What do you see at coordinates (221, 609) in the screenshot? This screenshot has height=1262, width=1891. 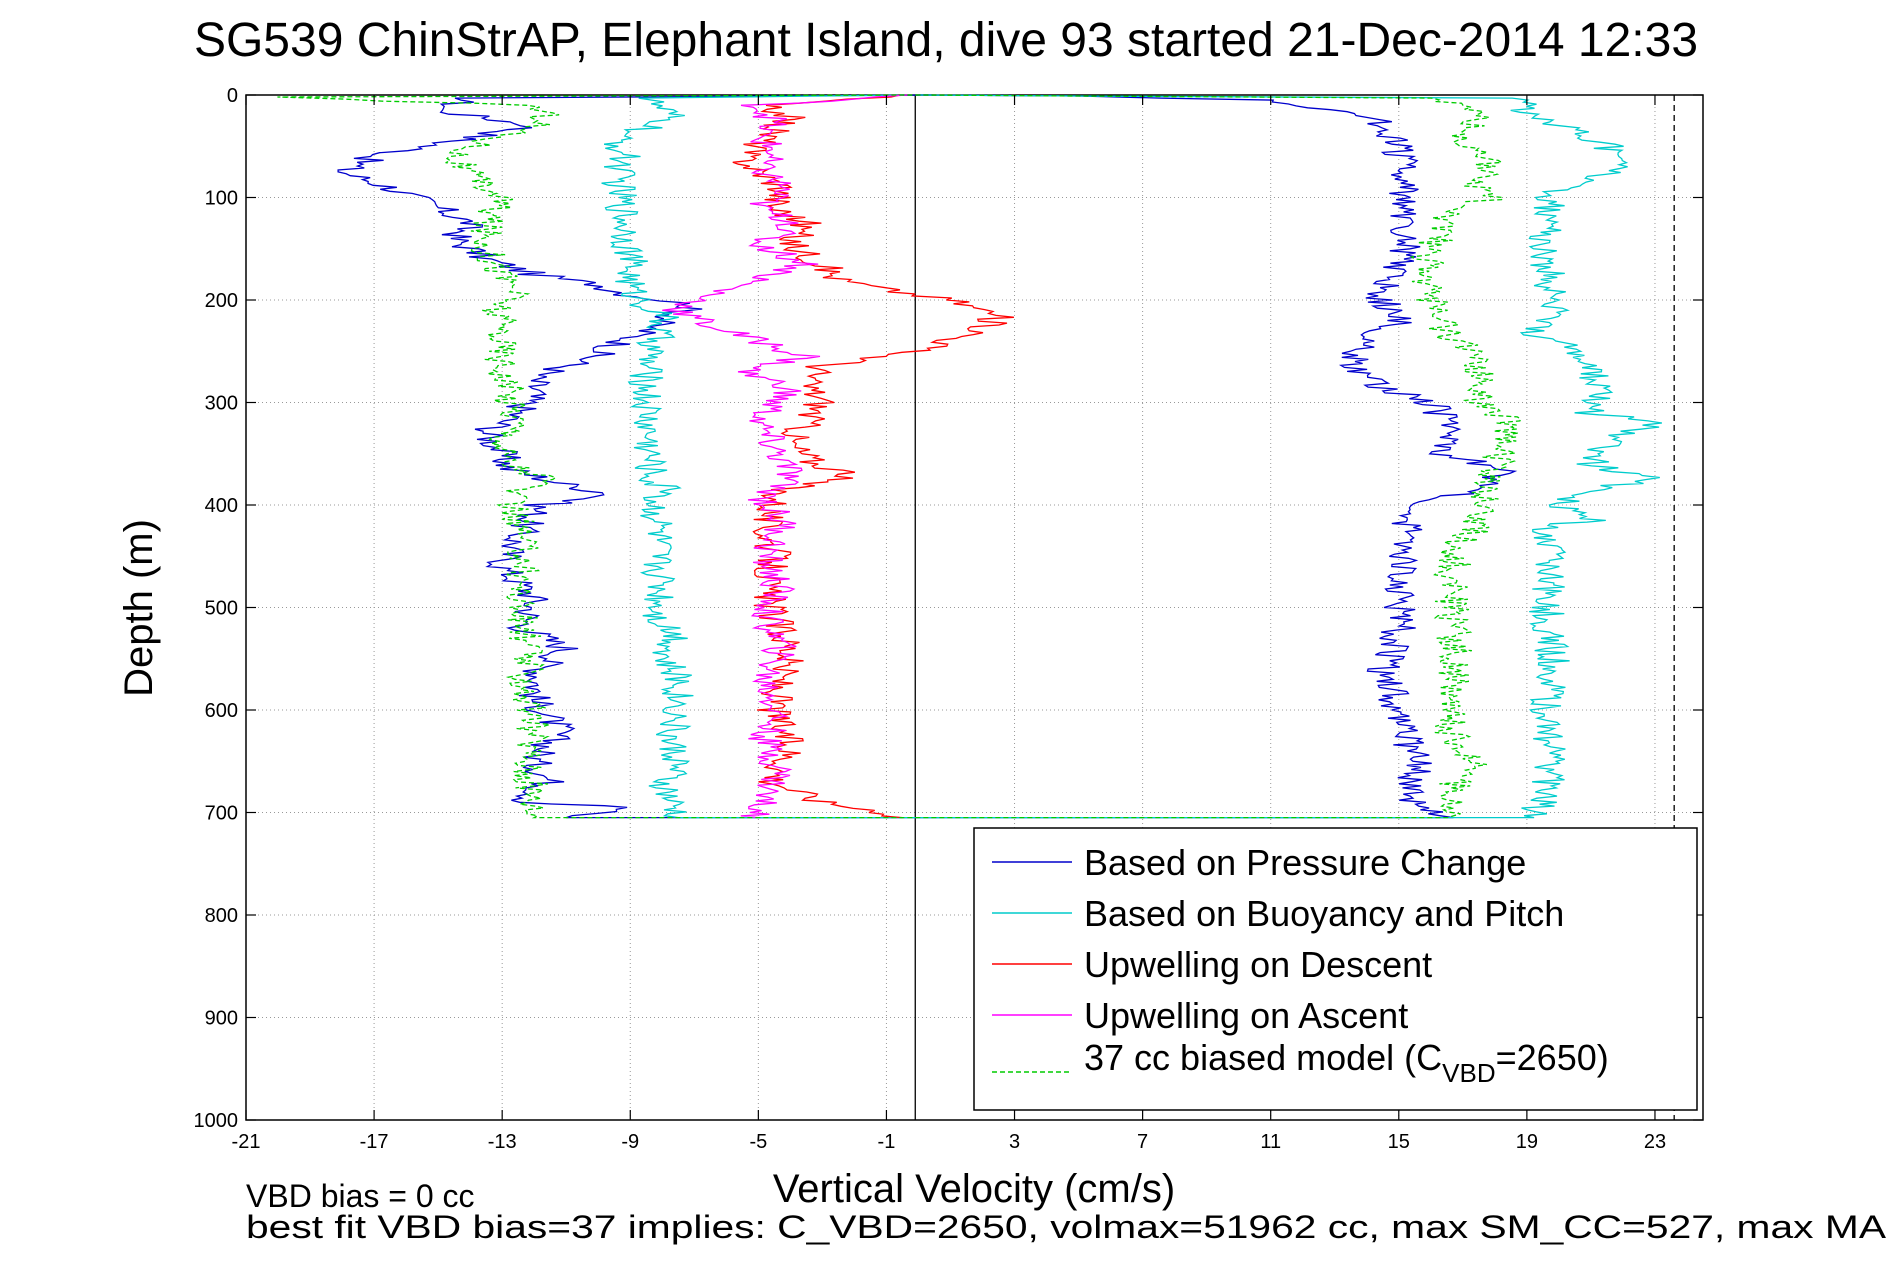 I see `y-tick-label: 500` at bounding box center [221, 609].